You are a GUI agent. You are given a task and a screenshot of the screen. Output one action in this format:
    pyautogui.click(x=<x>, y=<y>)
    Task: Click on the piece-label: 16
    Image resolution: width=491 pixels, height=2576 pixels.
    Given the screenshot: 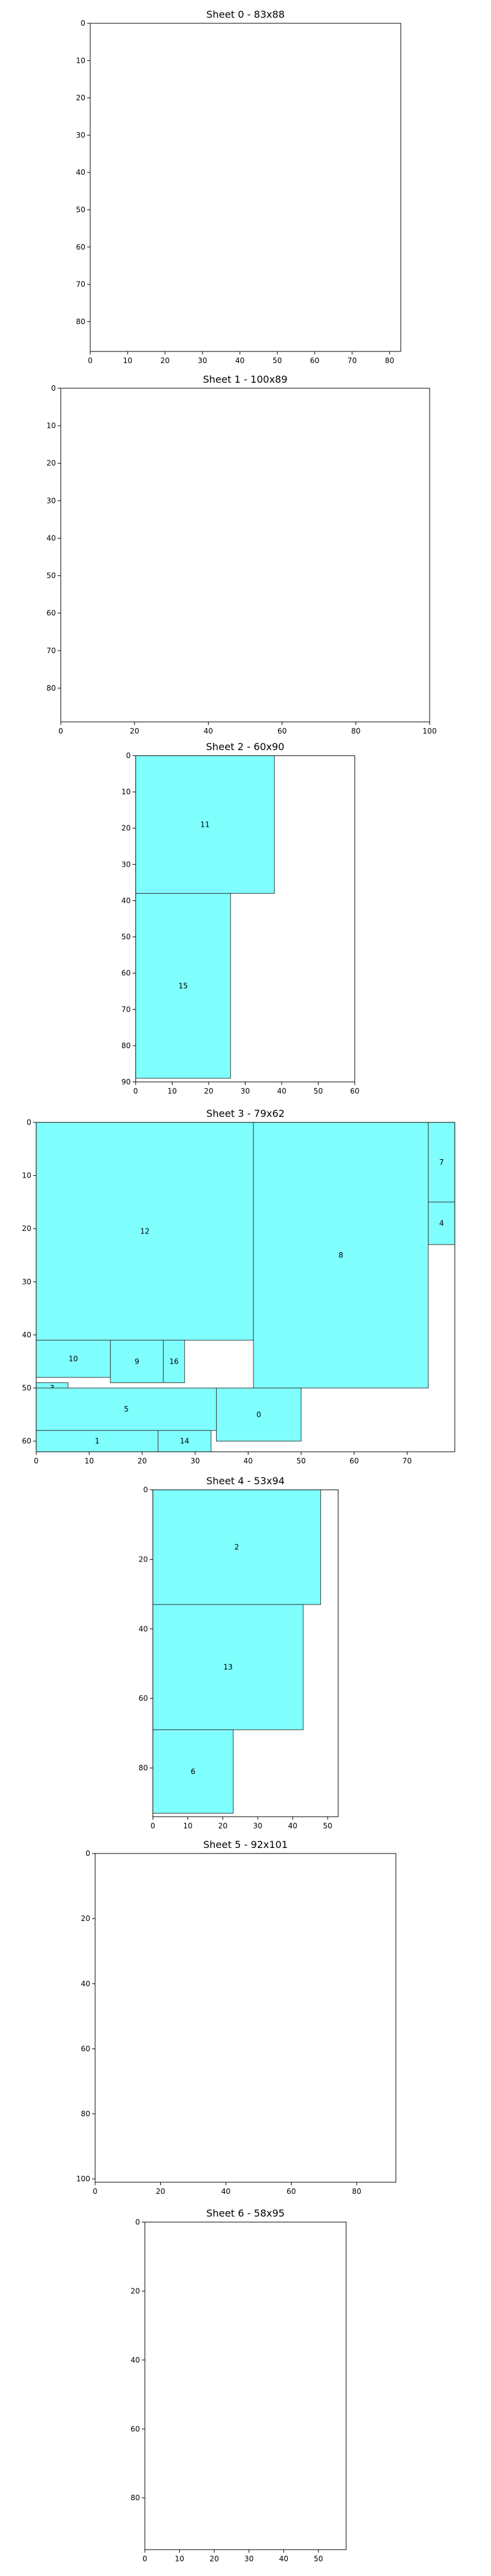 What is the action you would take?
    pyautogui.click(x=174, y=1361)
    